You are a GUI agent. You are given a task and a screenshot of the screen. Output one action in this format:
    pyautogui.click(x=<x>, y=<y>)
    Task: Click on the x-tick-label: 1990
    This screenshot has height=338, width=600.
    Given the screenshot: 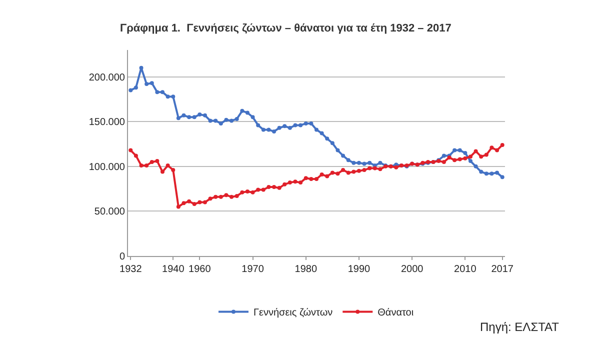 What is the action you would take?
    pyautogui.click(x=359, y=269)
    